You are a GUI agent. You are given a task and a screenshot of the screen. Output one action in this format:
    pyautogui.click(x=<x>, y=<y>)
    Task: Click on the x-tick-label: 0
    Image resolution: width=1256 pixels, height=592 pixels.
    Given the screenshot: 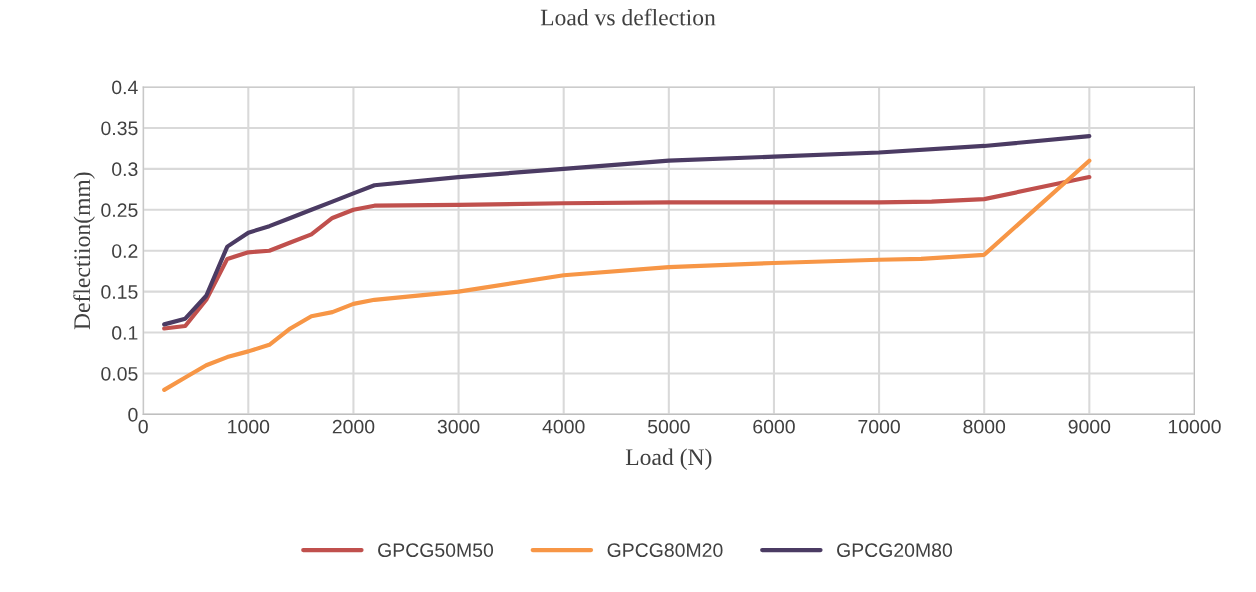 What is the action you would take?
    pyautogui.click(x=143, y=426)
    